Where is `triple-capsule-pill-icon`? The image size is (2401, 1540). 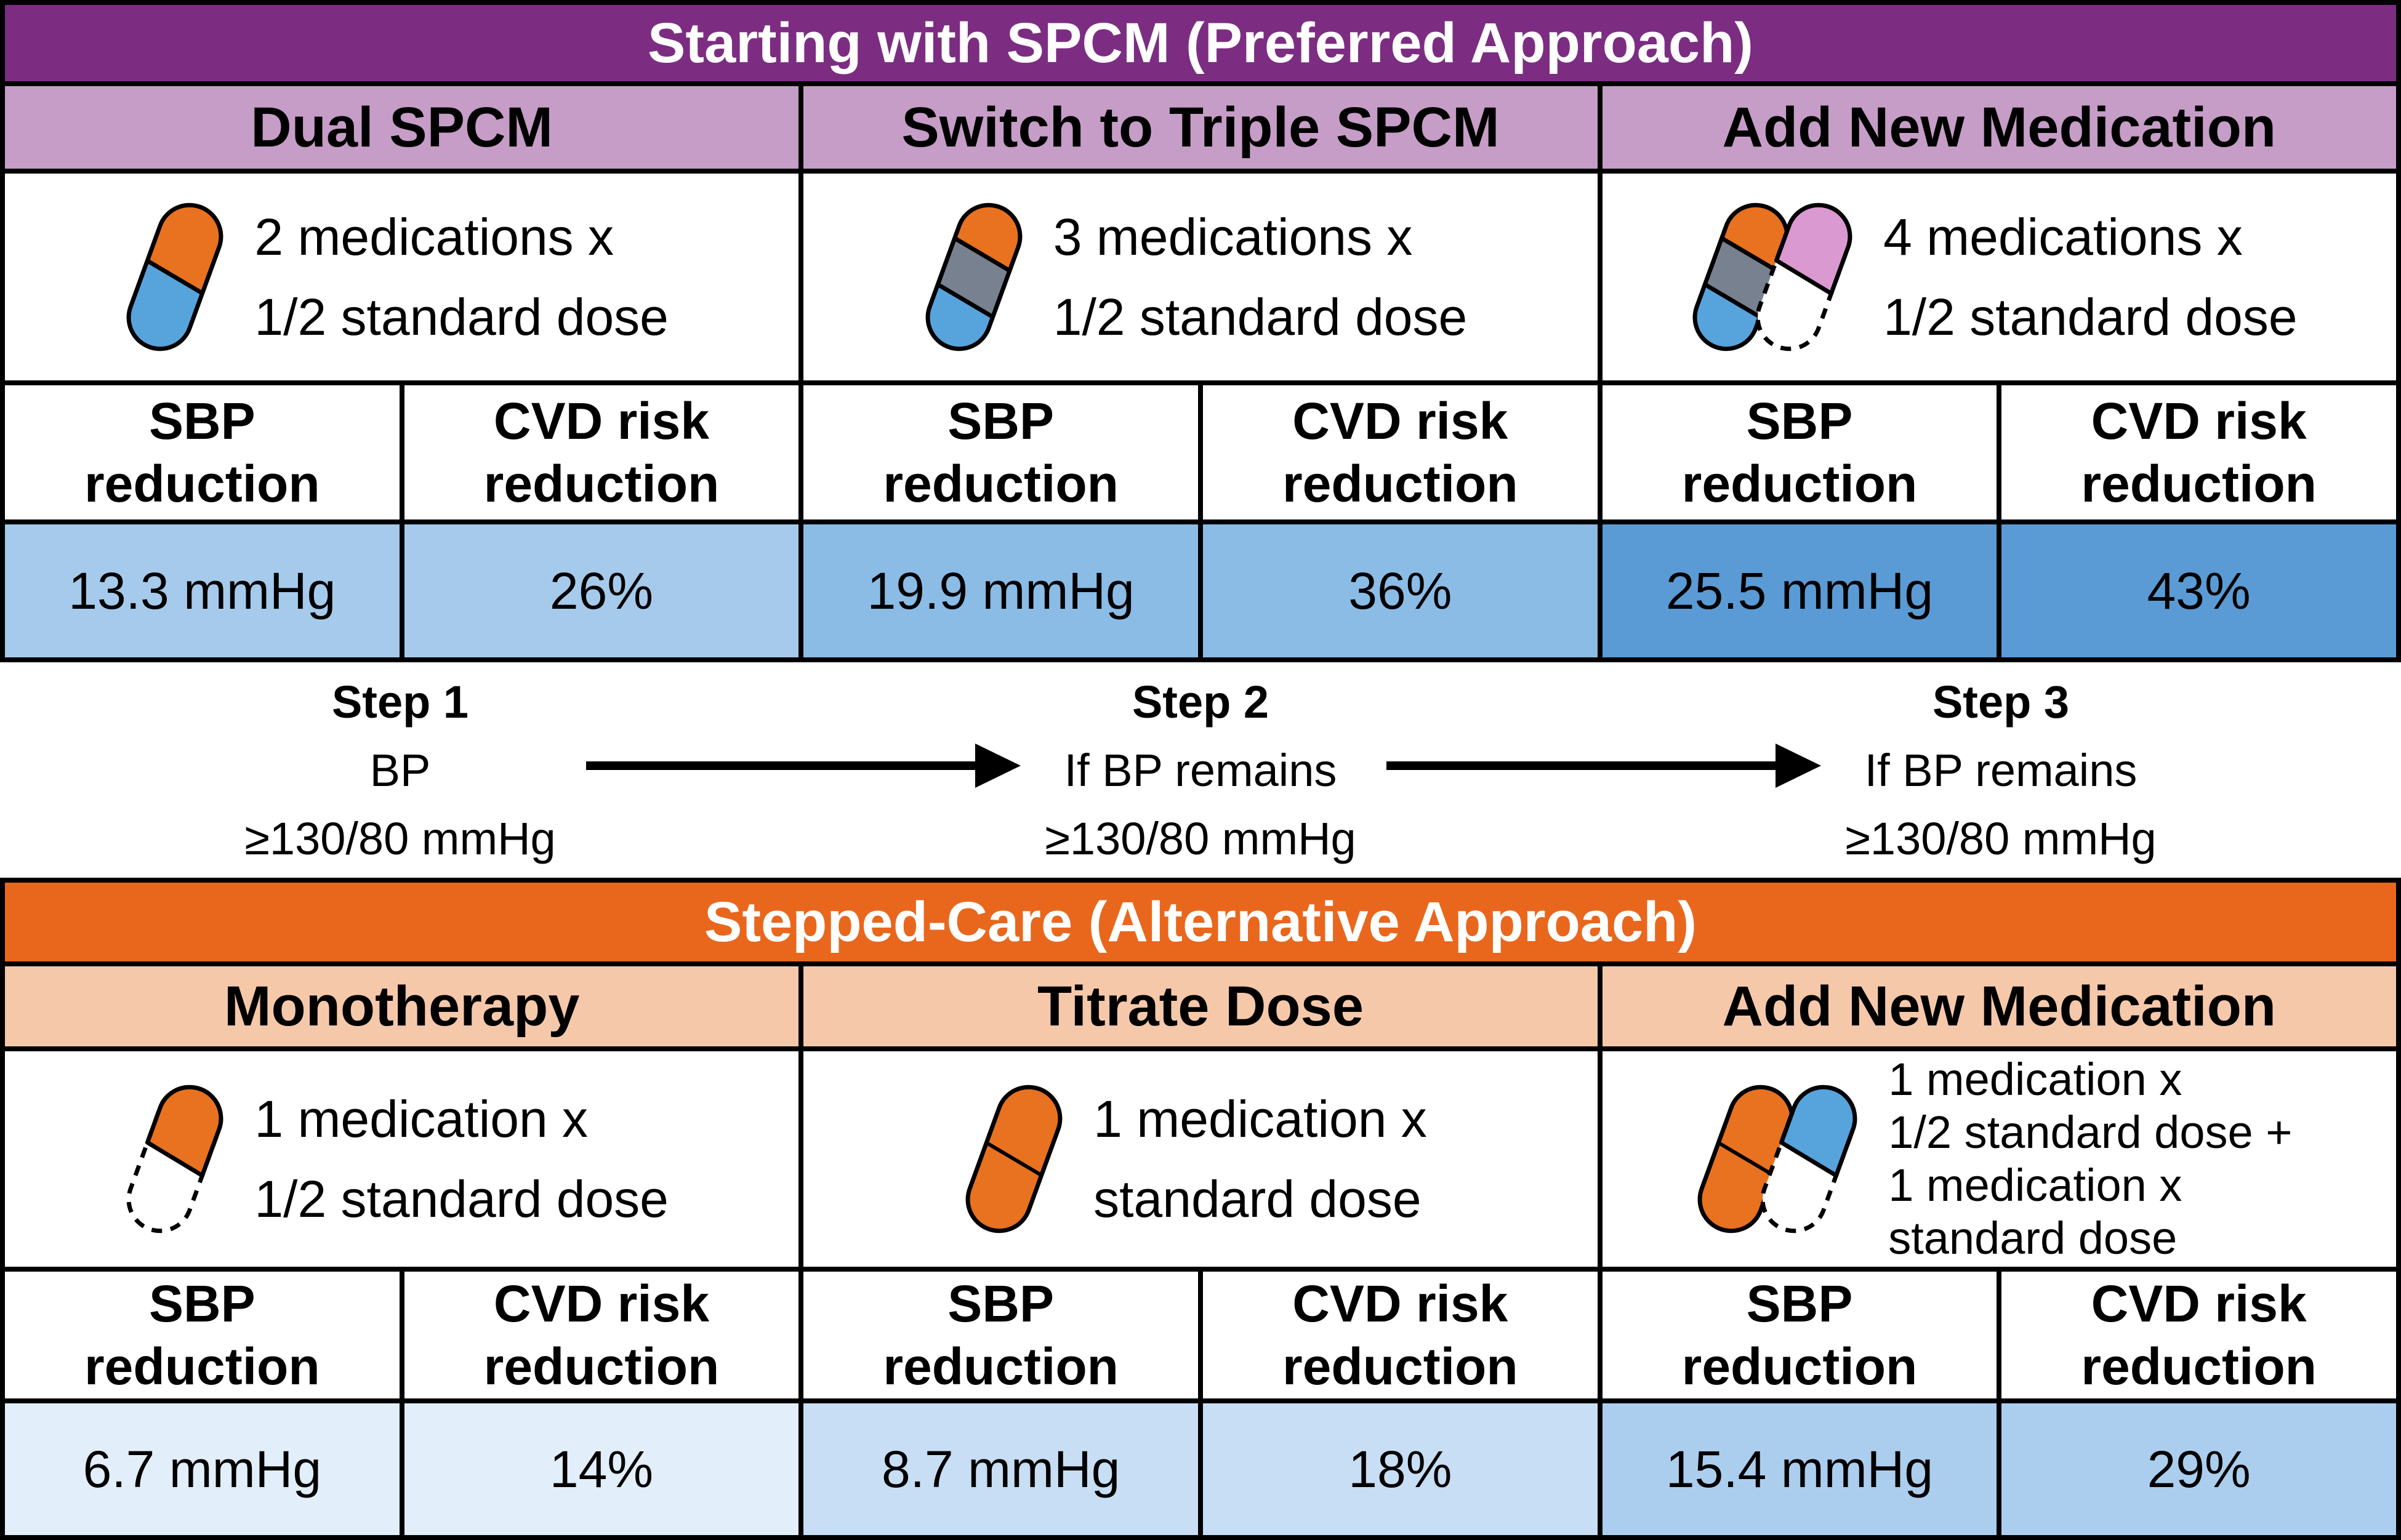 triple-capsule-pill-icon is located at coordinates (974, 277).